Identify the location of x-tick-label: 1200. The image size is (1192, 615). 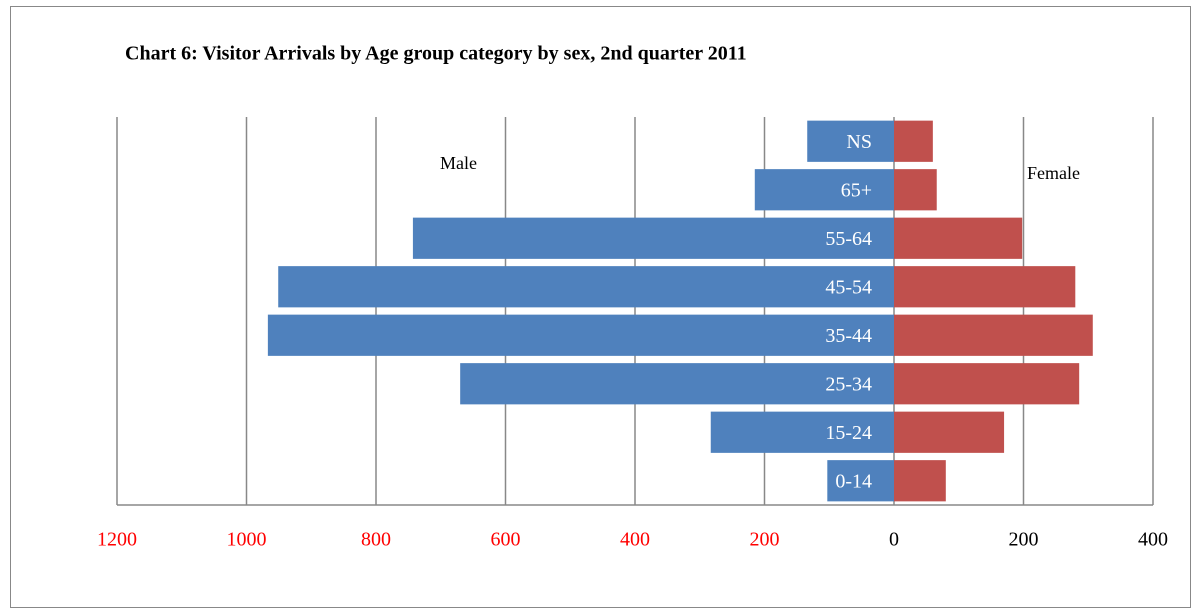
(117, 540).